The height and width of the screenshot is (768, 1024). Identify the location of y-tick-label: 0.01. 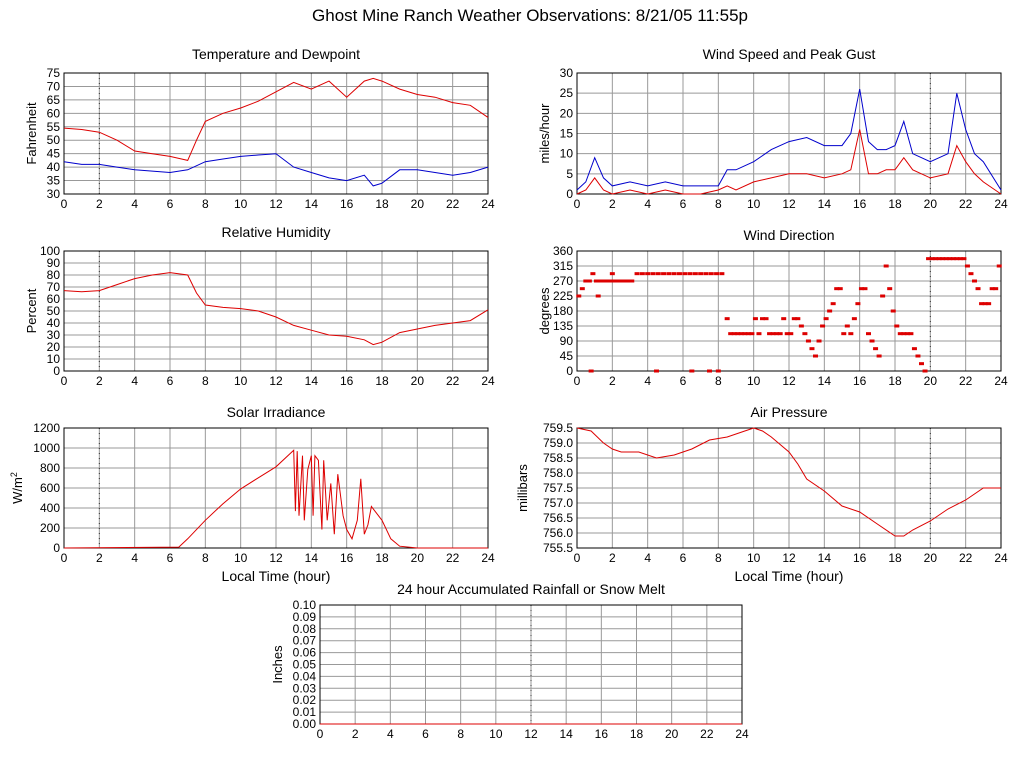
(305, 712).